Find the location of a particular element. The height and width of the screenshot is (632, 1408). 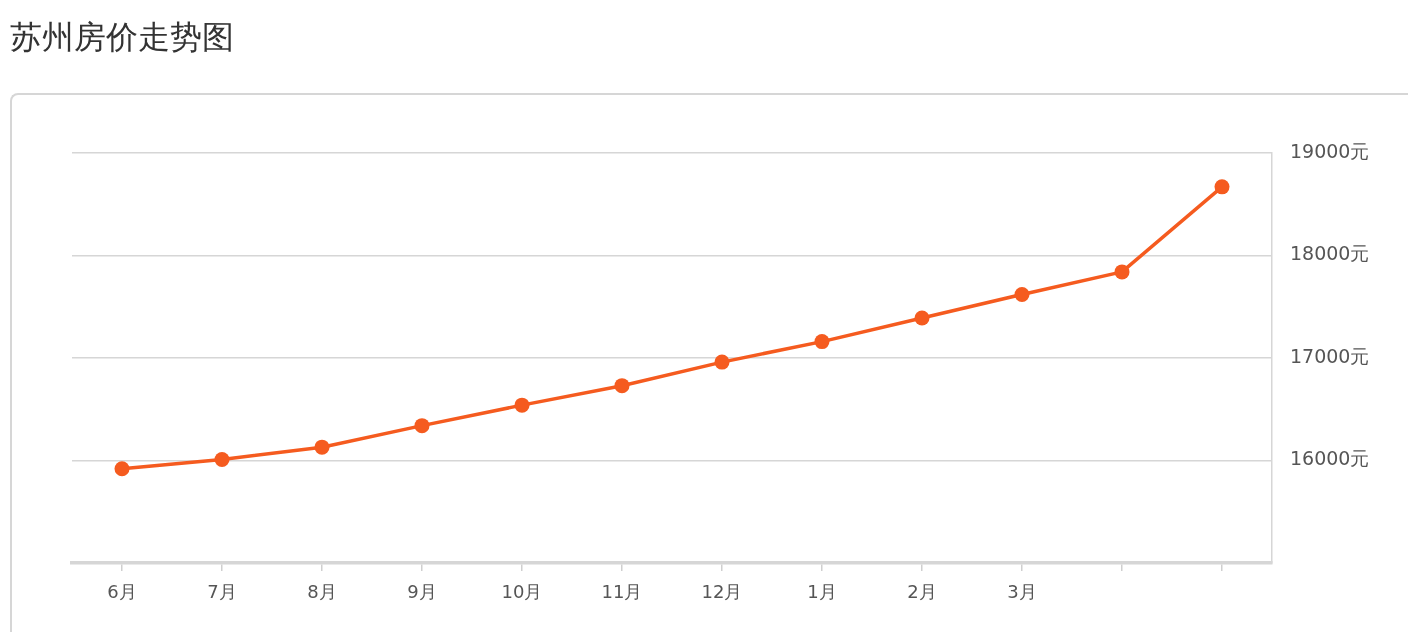

y-tick-label: 18000元 is located at coordinates (1330, 253).